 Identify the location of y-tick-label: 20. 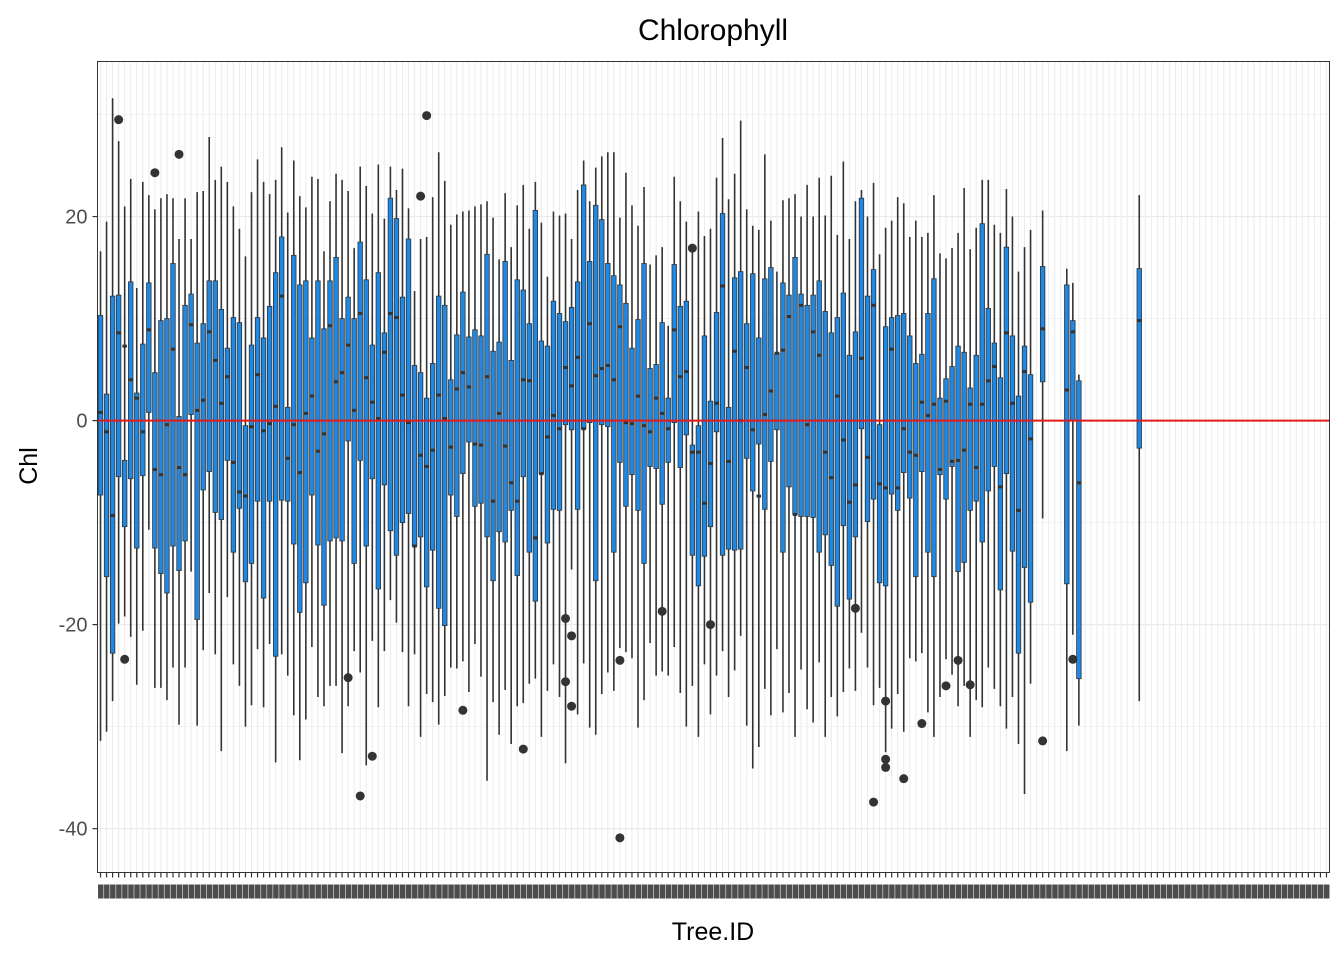
(76, 218).